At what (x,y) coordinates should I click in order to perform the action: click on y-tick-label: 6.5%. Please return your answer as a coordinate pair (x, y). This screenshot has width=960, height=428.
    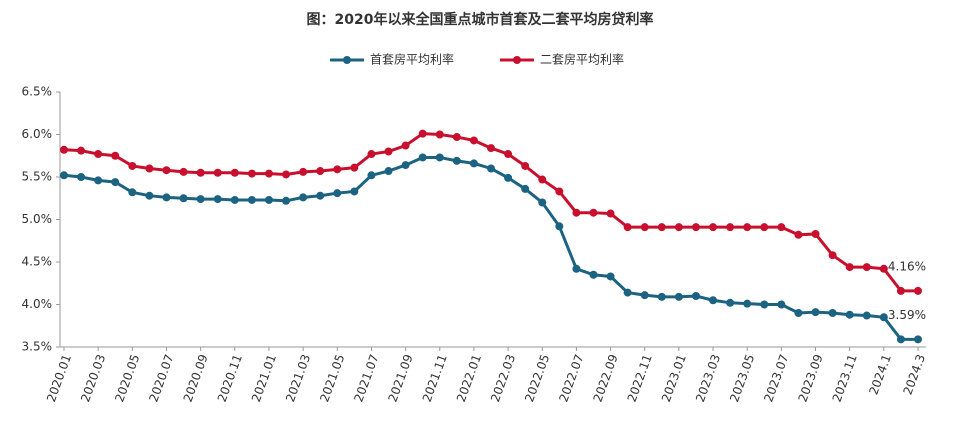
    Looking at the image, I should click on (37, 92).